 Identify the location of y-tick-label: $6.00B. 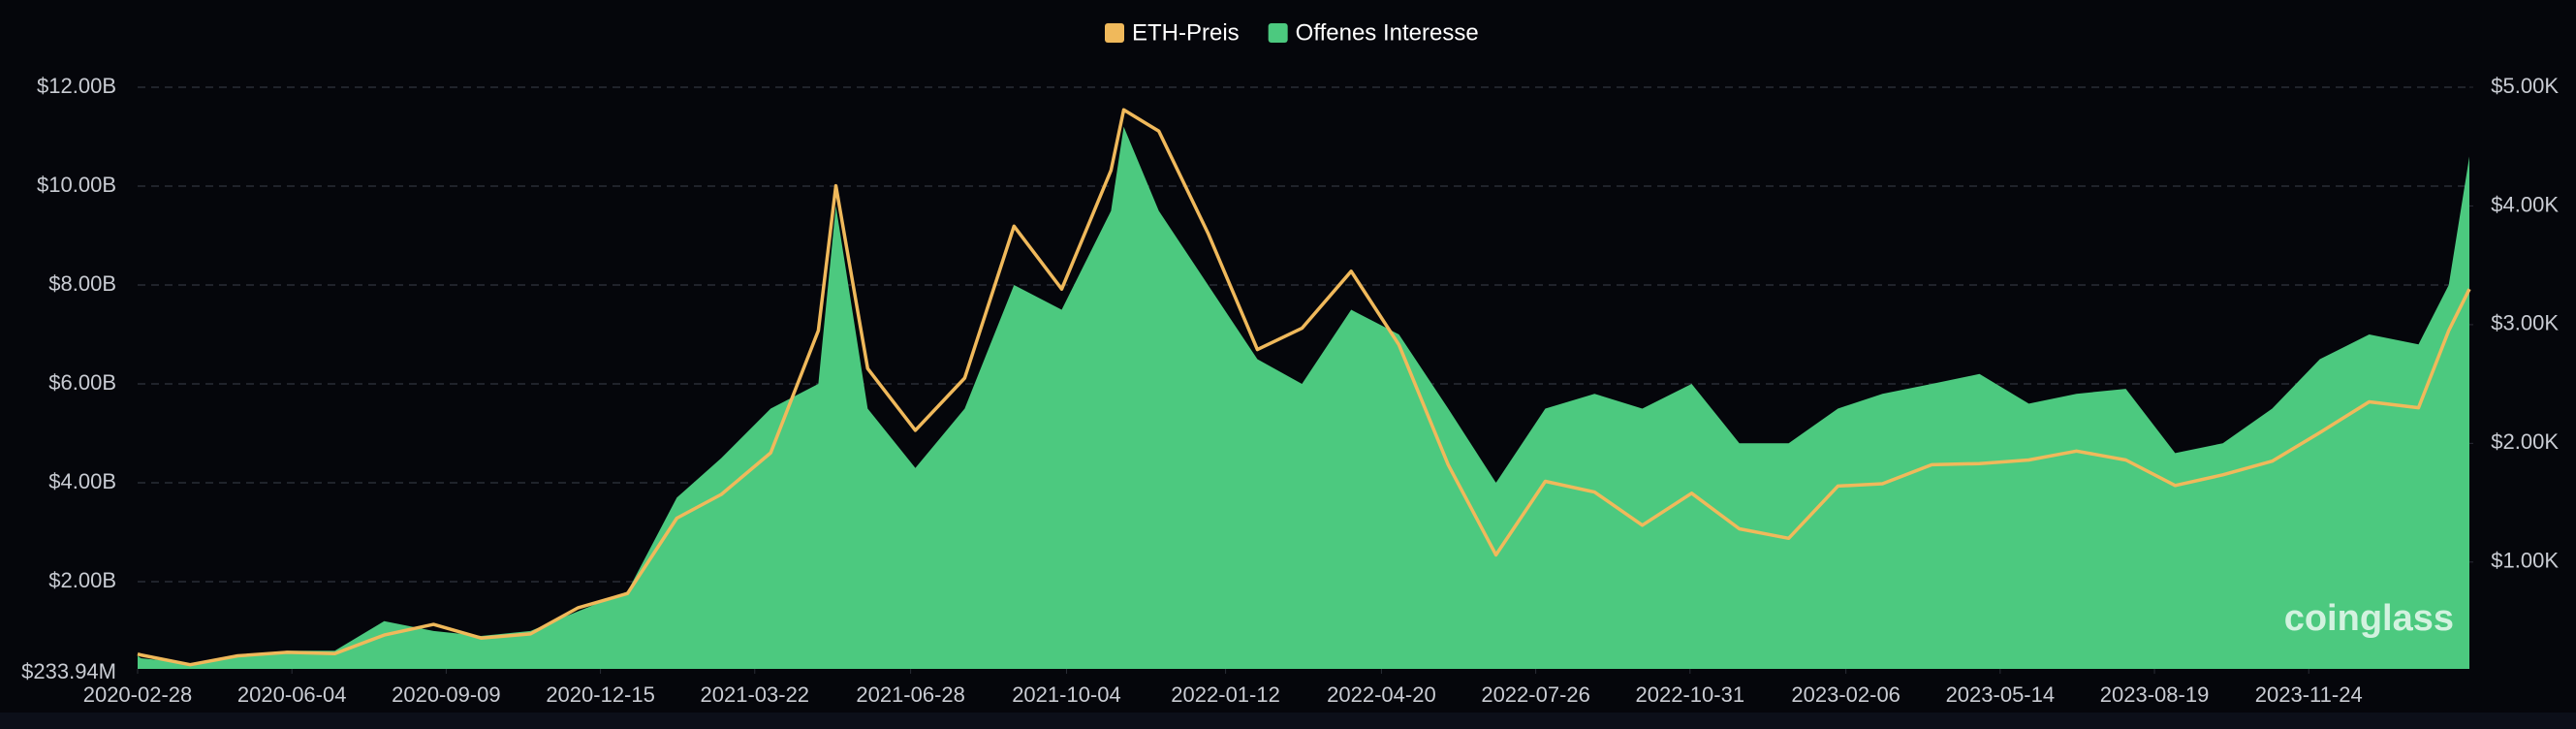
(82, 382).